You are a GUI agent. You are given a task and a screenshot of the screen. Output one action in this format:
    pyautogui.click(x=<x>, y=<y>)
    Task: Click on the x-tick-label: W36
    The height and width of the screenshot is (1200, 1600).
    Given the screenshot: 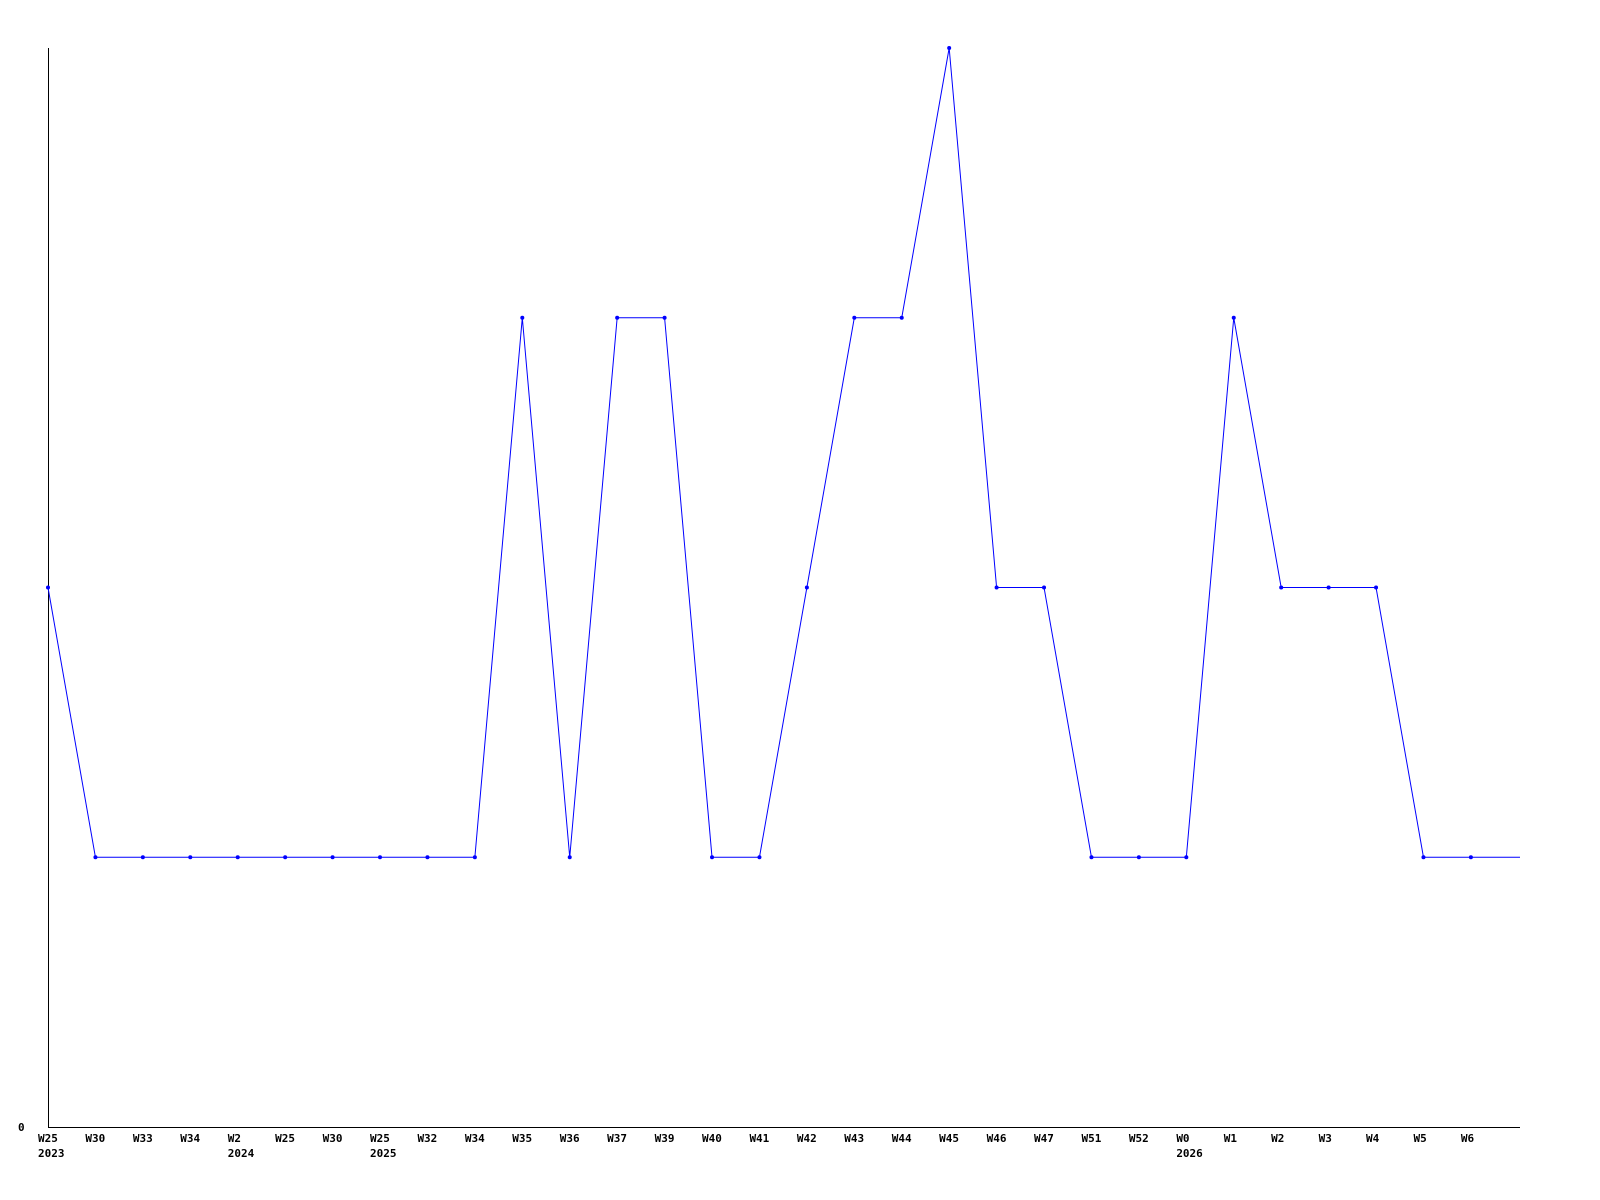 What is the action you would take?
    pyautogui.click(x=570, y=1138)
    